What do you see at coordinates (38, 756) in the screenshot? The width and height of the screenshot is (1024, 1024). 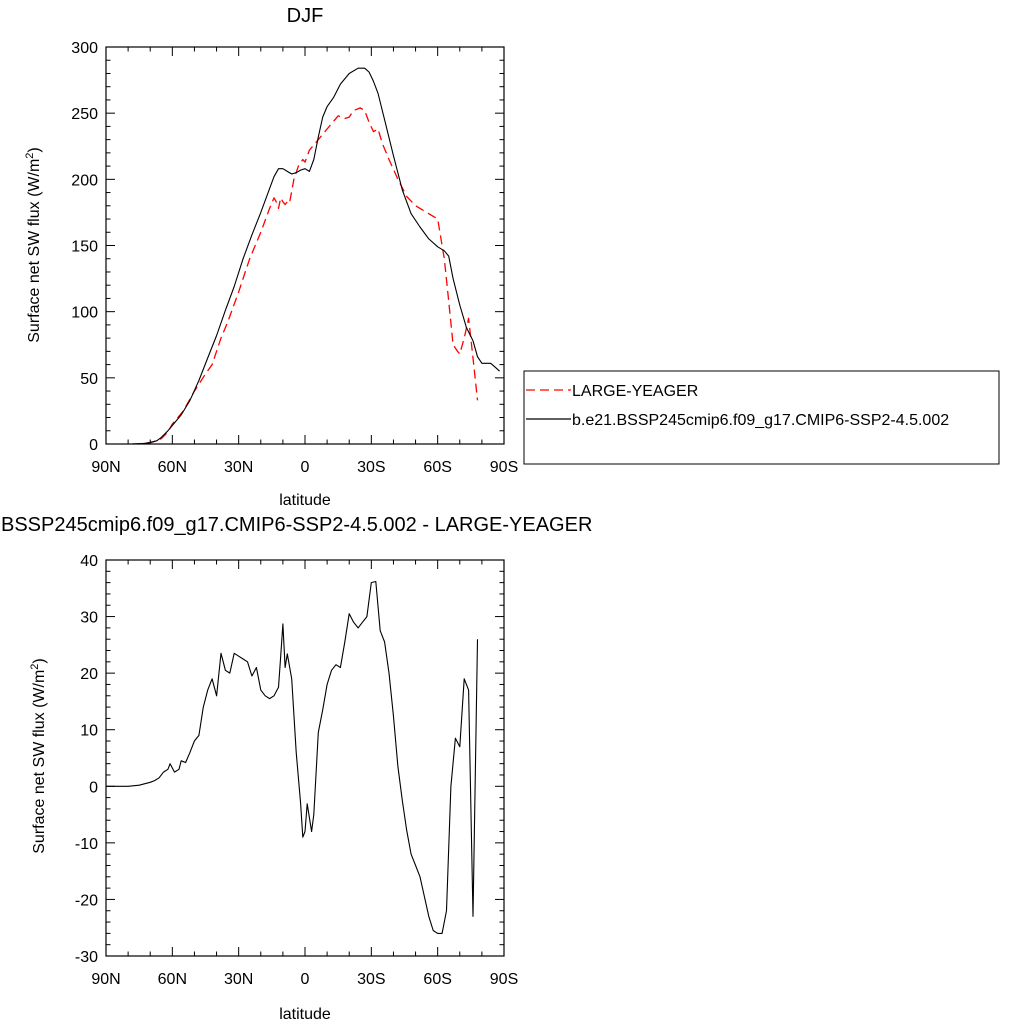 I see `bottom-chart-y-axis-title: Surface net SW flux (W/m2)` at bounding box center [38, 756].